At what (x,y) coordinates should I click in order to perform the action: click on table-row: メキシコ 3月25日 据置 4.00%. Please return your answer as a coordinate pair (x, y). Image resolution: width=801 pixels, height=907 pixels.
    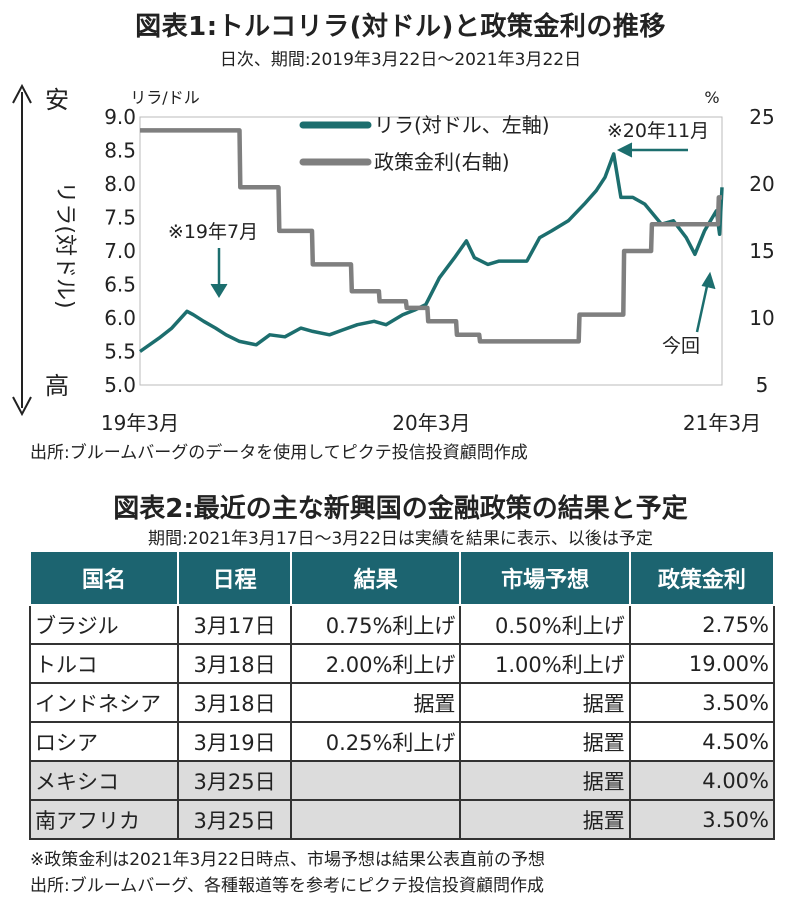
    Looking at the image, I should click on (402, 780).